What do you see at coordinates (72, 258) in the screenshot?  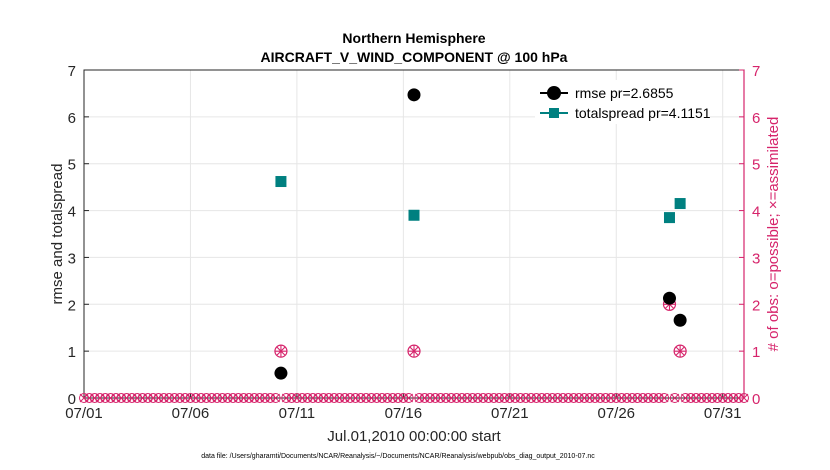 I see `y-tick-label-left: 3` at bounding box center [72, 258].